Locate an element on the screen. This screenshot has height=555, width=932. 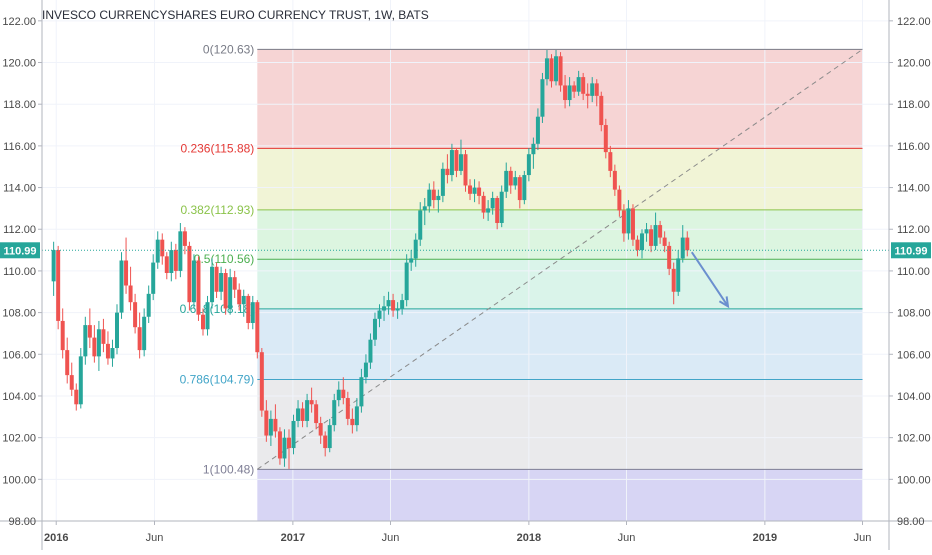
y-tick-label-right: 114.00 is located at coordinates (913, 189).